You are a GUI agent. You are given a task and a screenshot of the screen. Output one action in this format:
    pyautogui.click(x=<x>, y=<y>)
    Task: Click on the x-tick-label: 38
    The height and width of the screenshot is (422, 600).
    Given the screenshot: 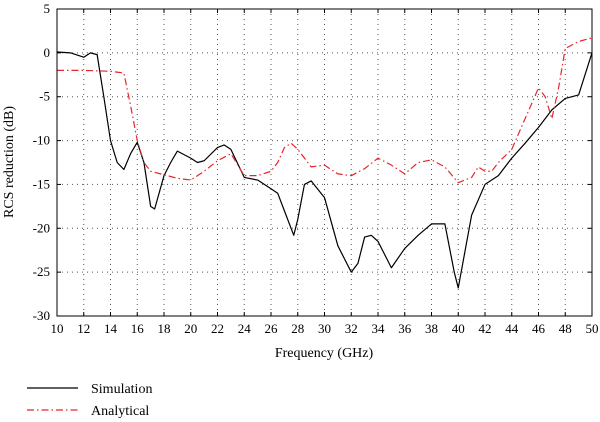 What is the action you would take?
    pyautogui.click(x=431, y=328)
    